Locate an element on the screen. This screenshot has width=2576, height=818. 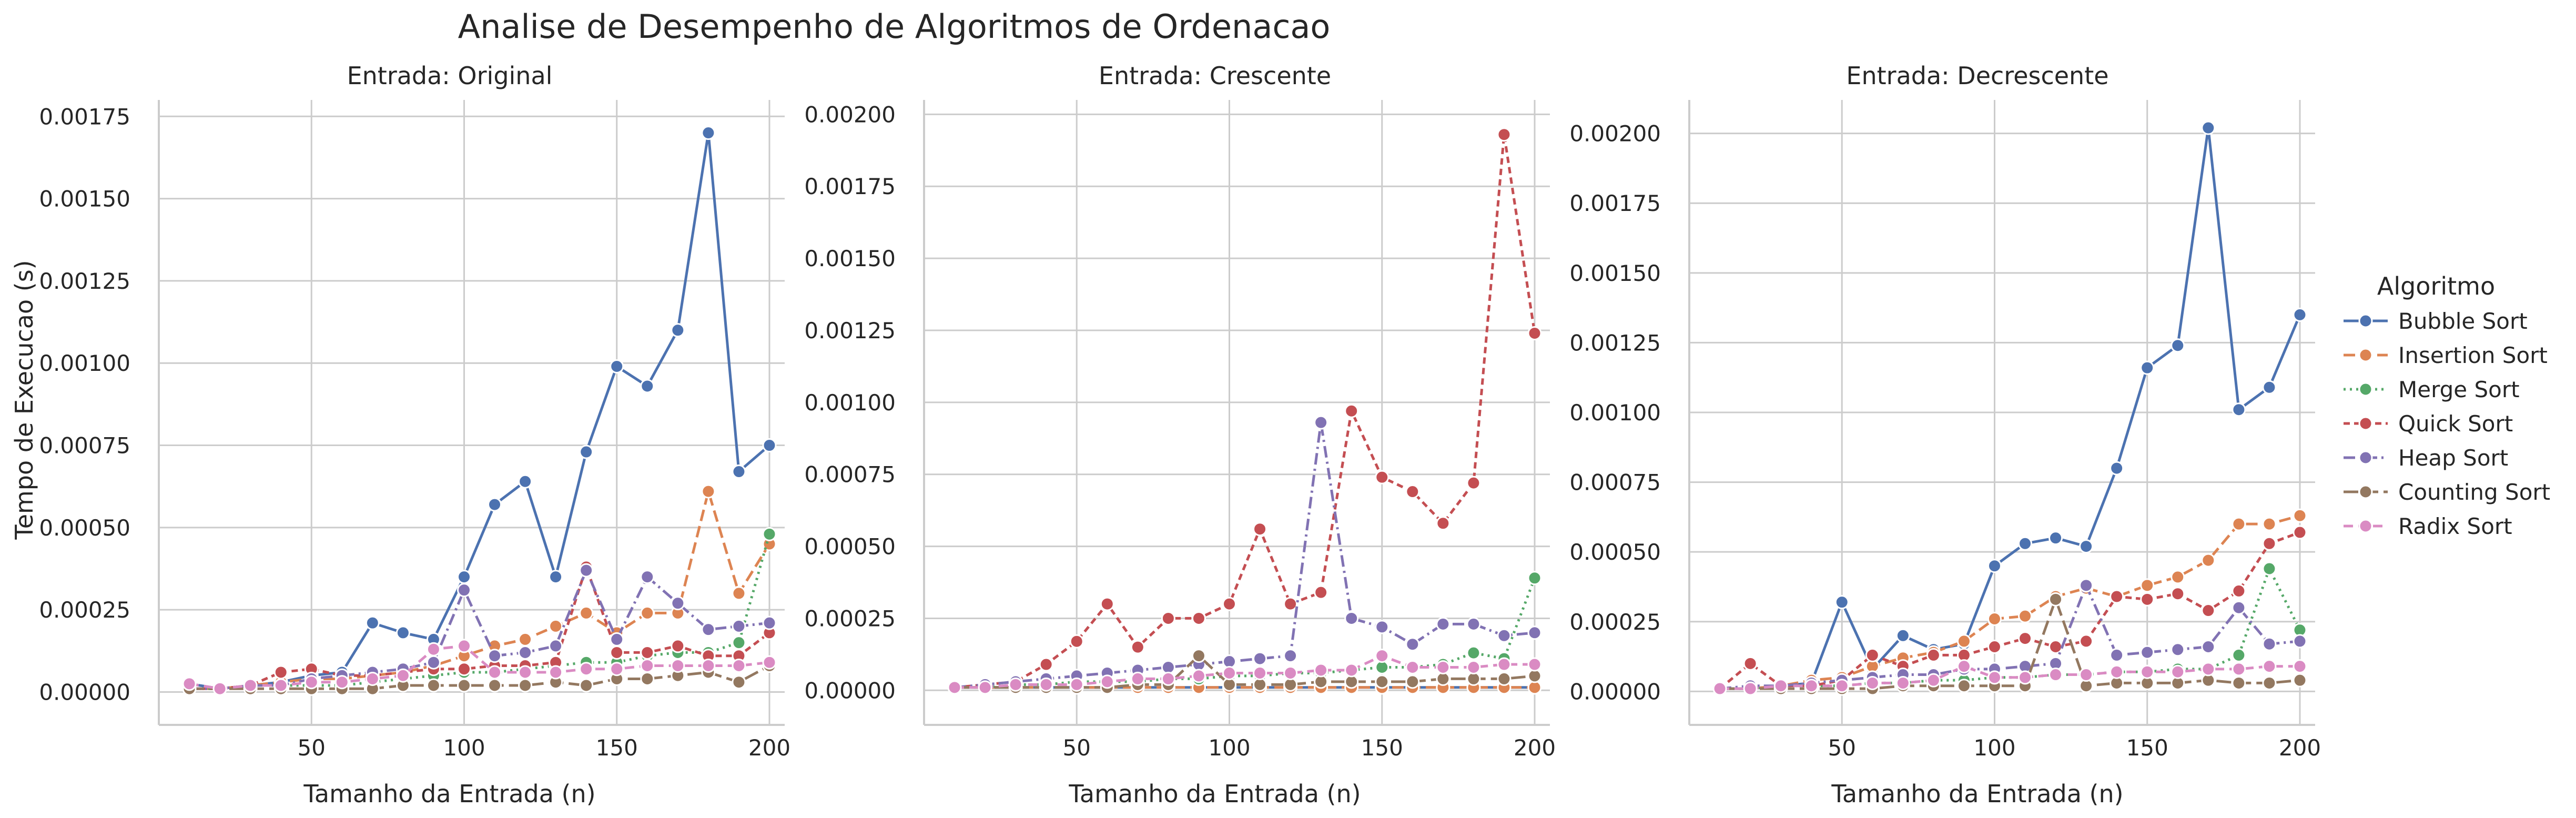
xlabel-crescente: Tamanho da Entrada (n) is located at coordinates (1214, 794).